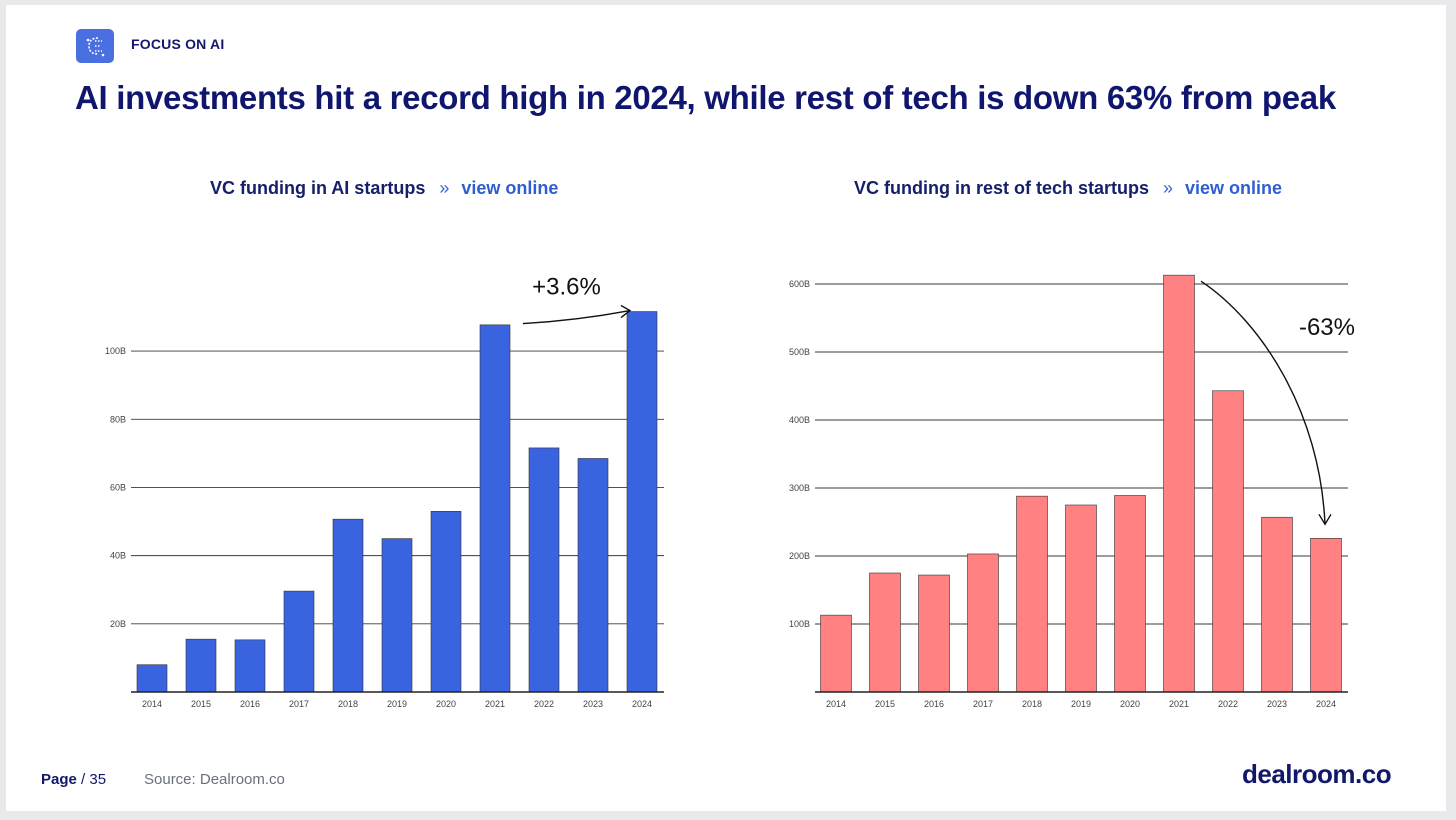  What do you see at coordinates (94, 779) in the screenshot?
I see `page-count: / 35` at bounding box center [94, 779].